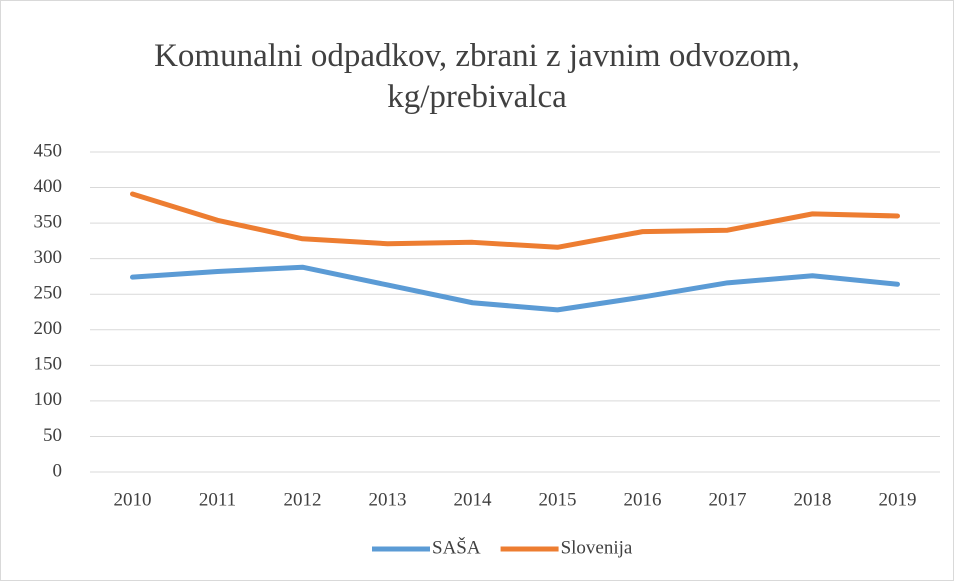 This screenshot has height=581, width=954. What do you see at coordinates (48, 186) in the screenshot?
I see `y-tick-label: 400` at bounding box center [48, 186].